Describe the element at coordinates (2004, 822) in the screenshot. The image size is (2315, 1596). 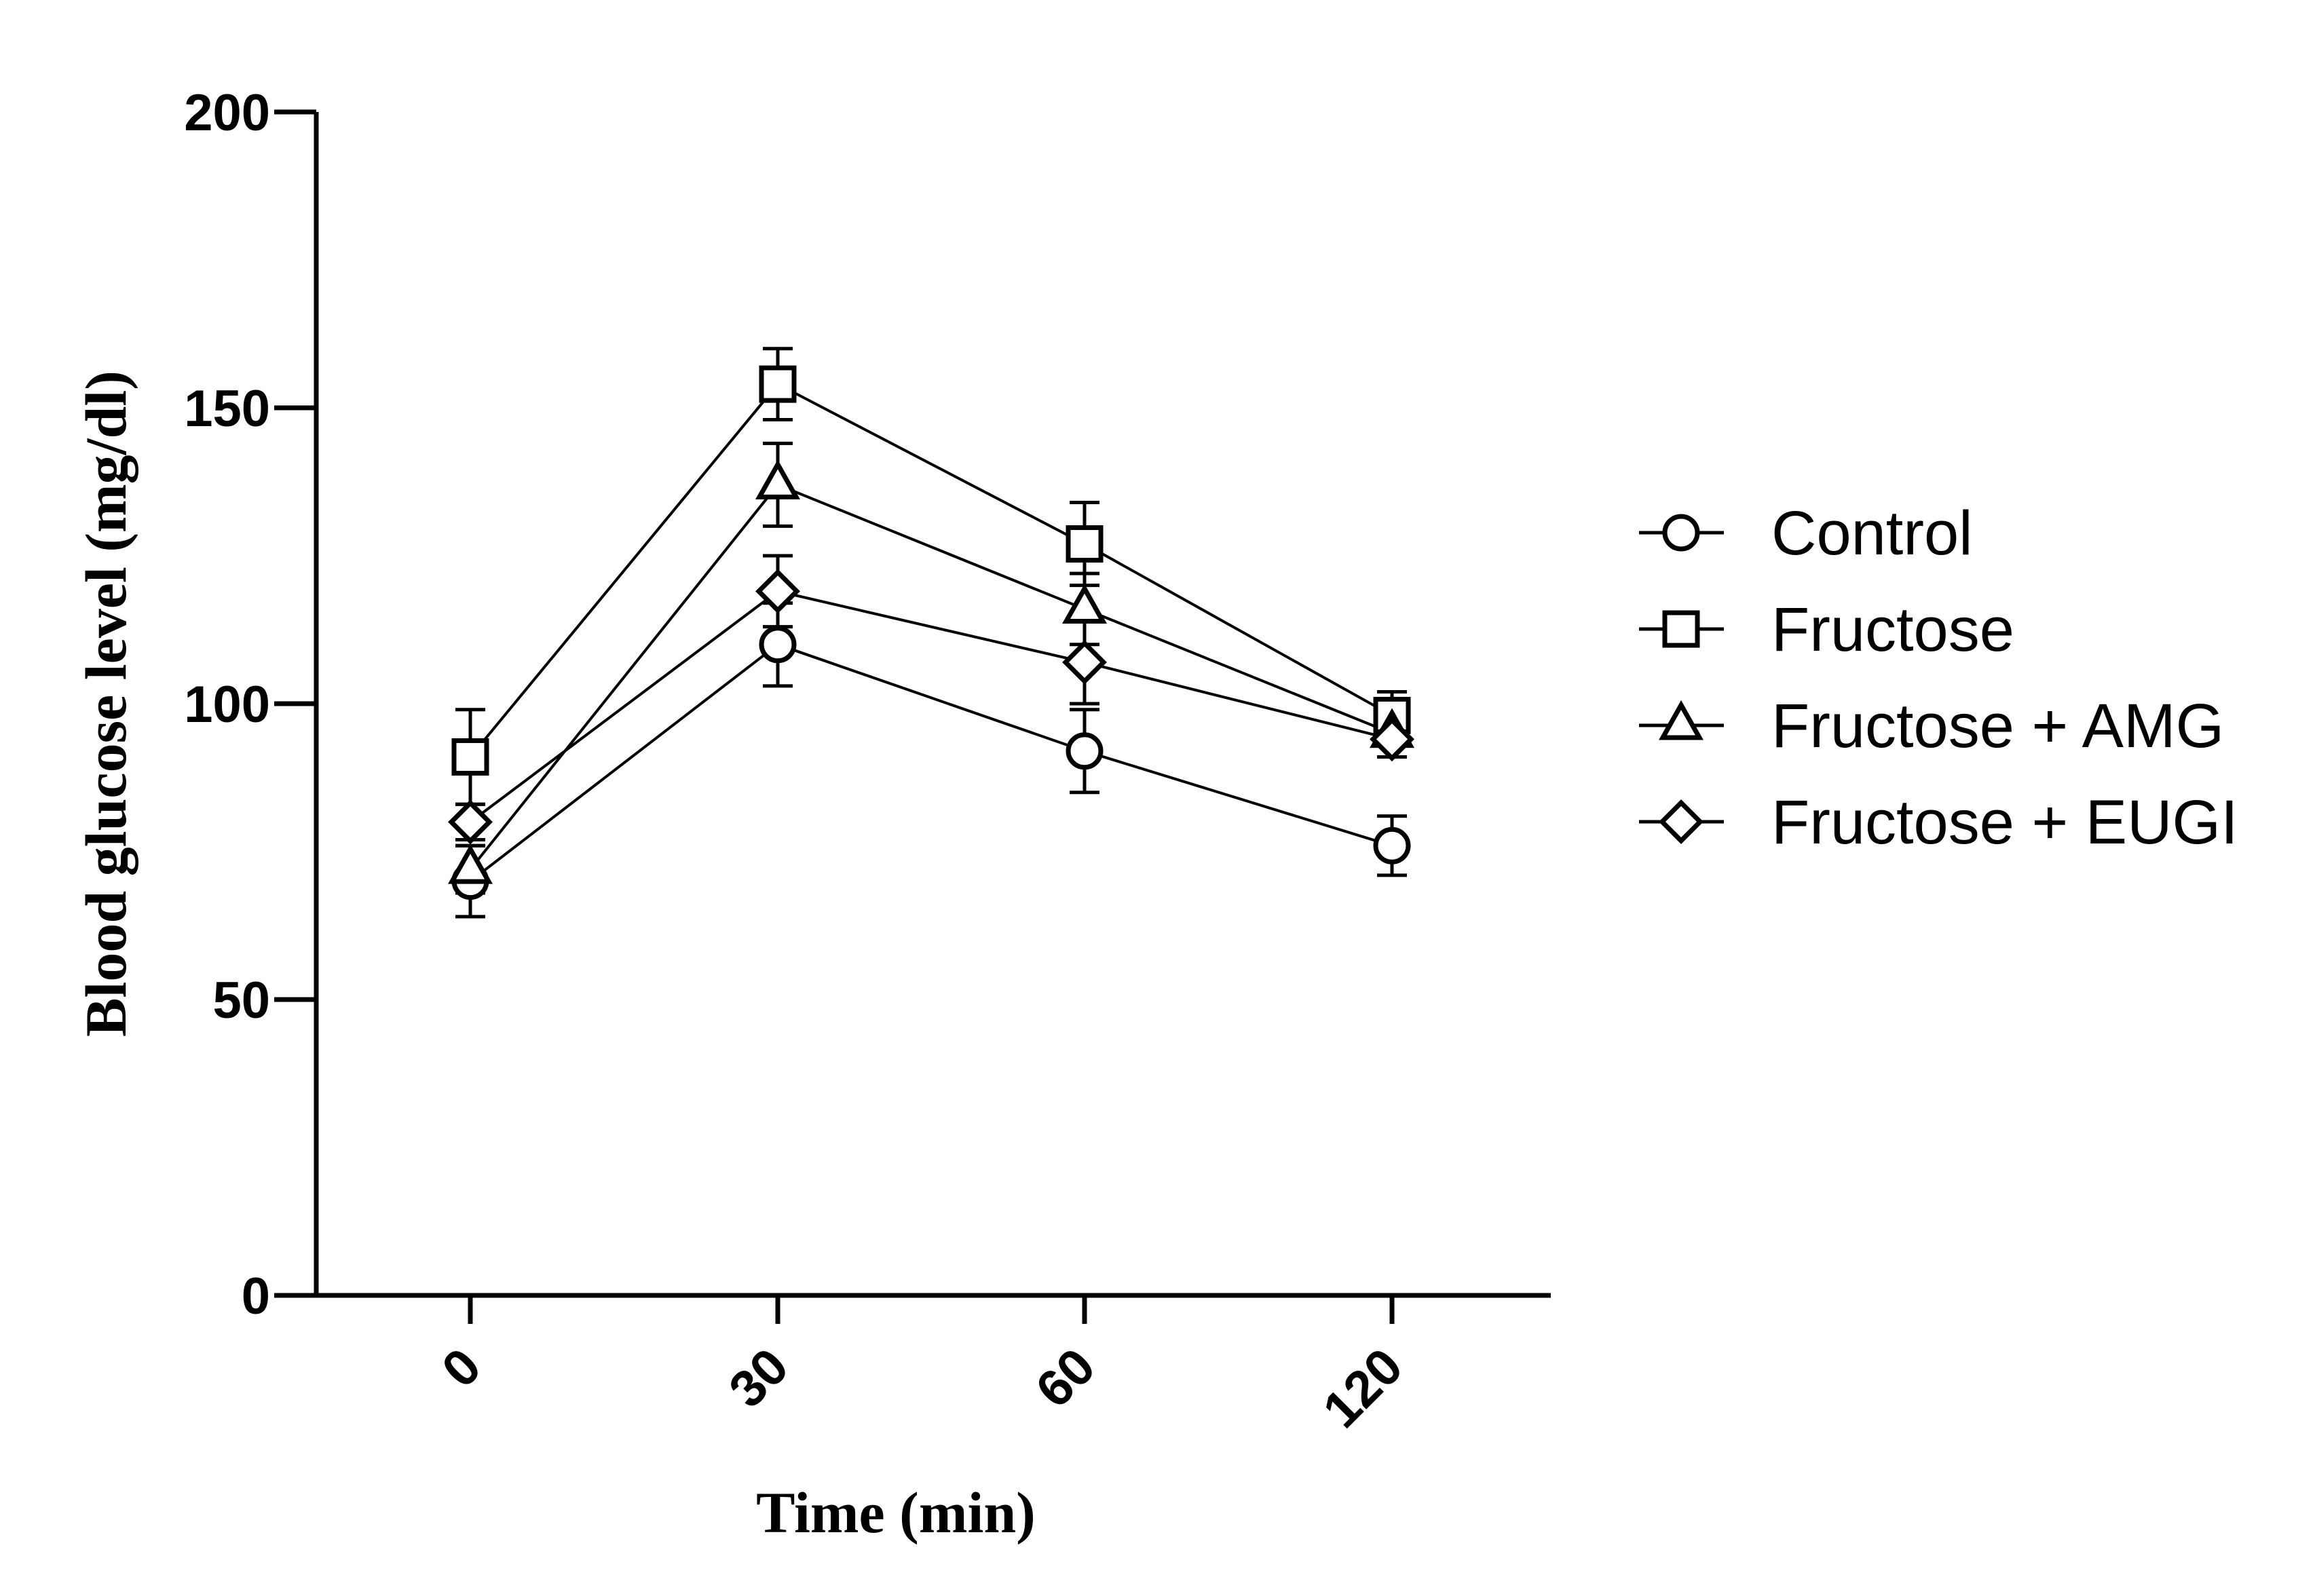
I see `legend-label: Fructose + EUGI` at that location.